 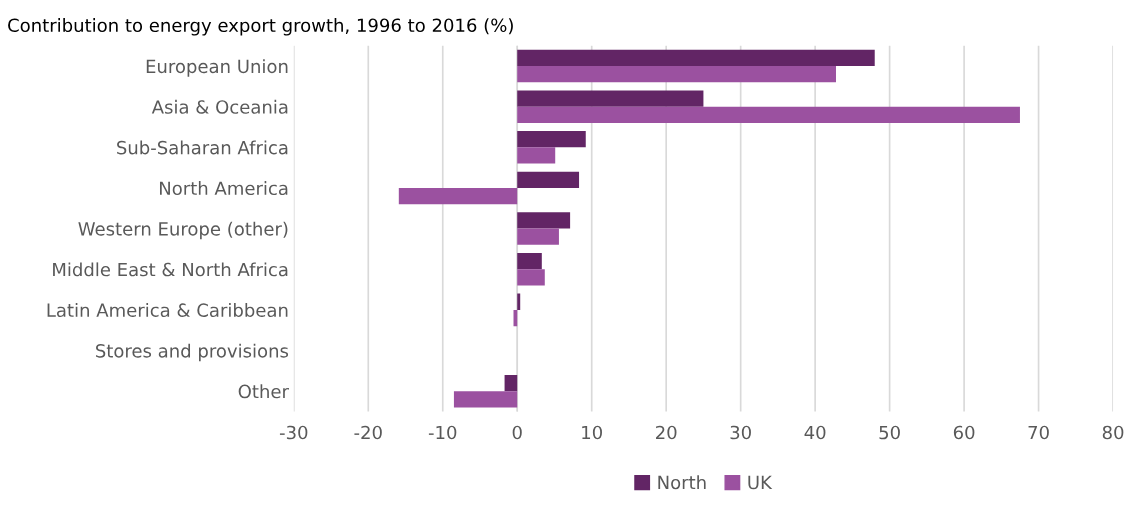 I want to click on chart-title: Contribution to energy export growth, 1996 to 2016 (%), so click(x=260, y=27).